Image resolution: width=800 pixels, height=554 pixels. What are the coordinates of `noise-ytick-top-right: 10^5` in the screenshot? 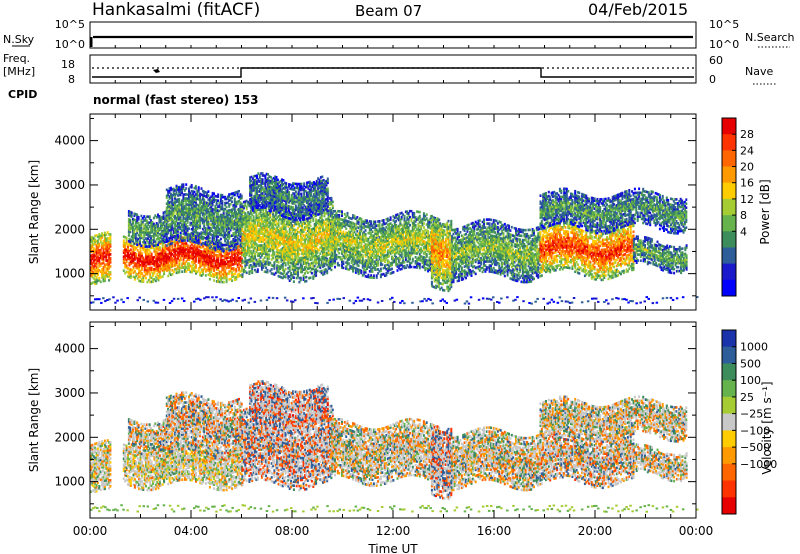 It's located at (724, 24).